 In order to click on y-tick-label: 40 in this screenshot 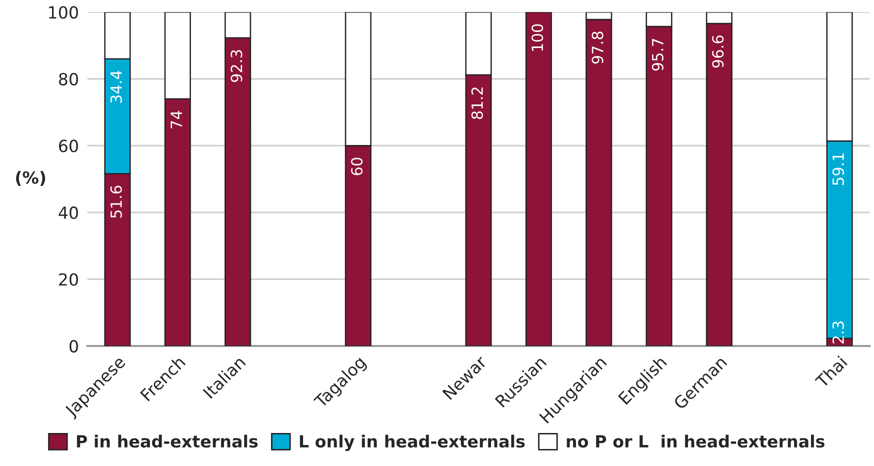, I will do `click(68, 213)`.